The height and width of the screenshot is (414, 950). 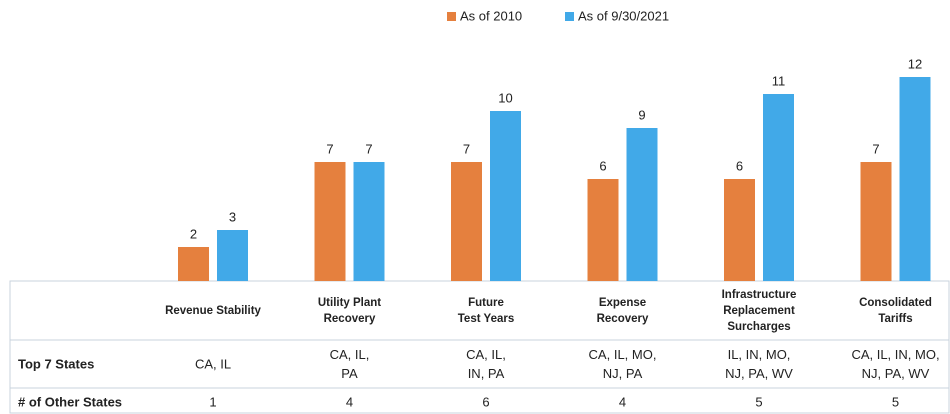 What do you see at coordinates (779, 80) in the screenshot?
I see `value-label: 11` at bounding box center [779, 80].